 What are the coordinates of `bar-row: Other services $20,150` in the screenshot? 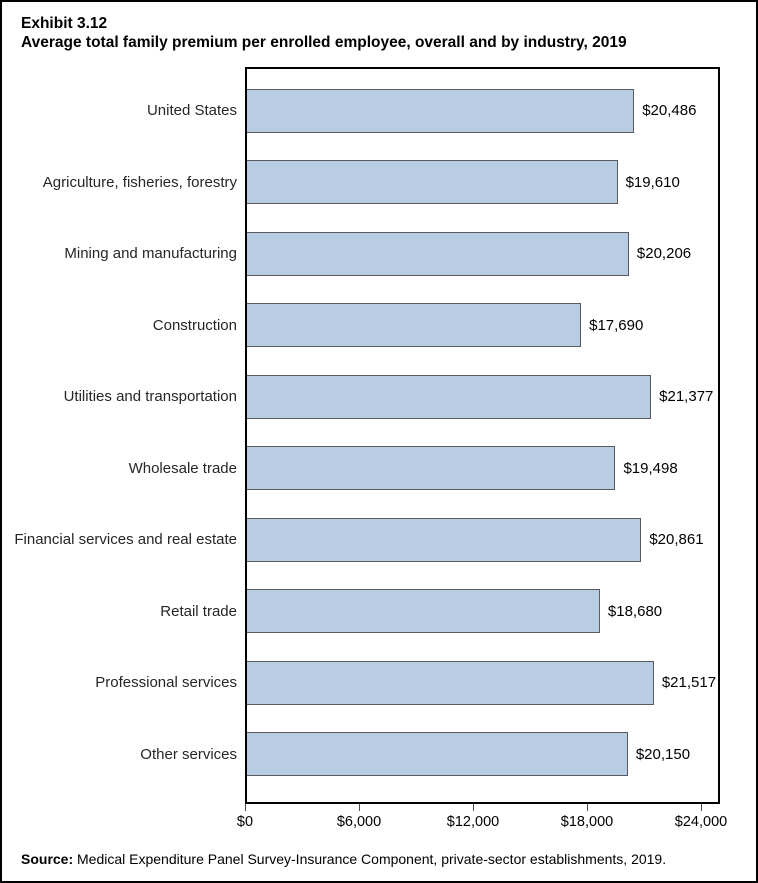 It's located at (361, 755).